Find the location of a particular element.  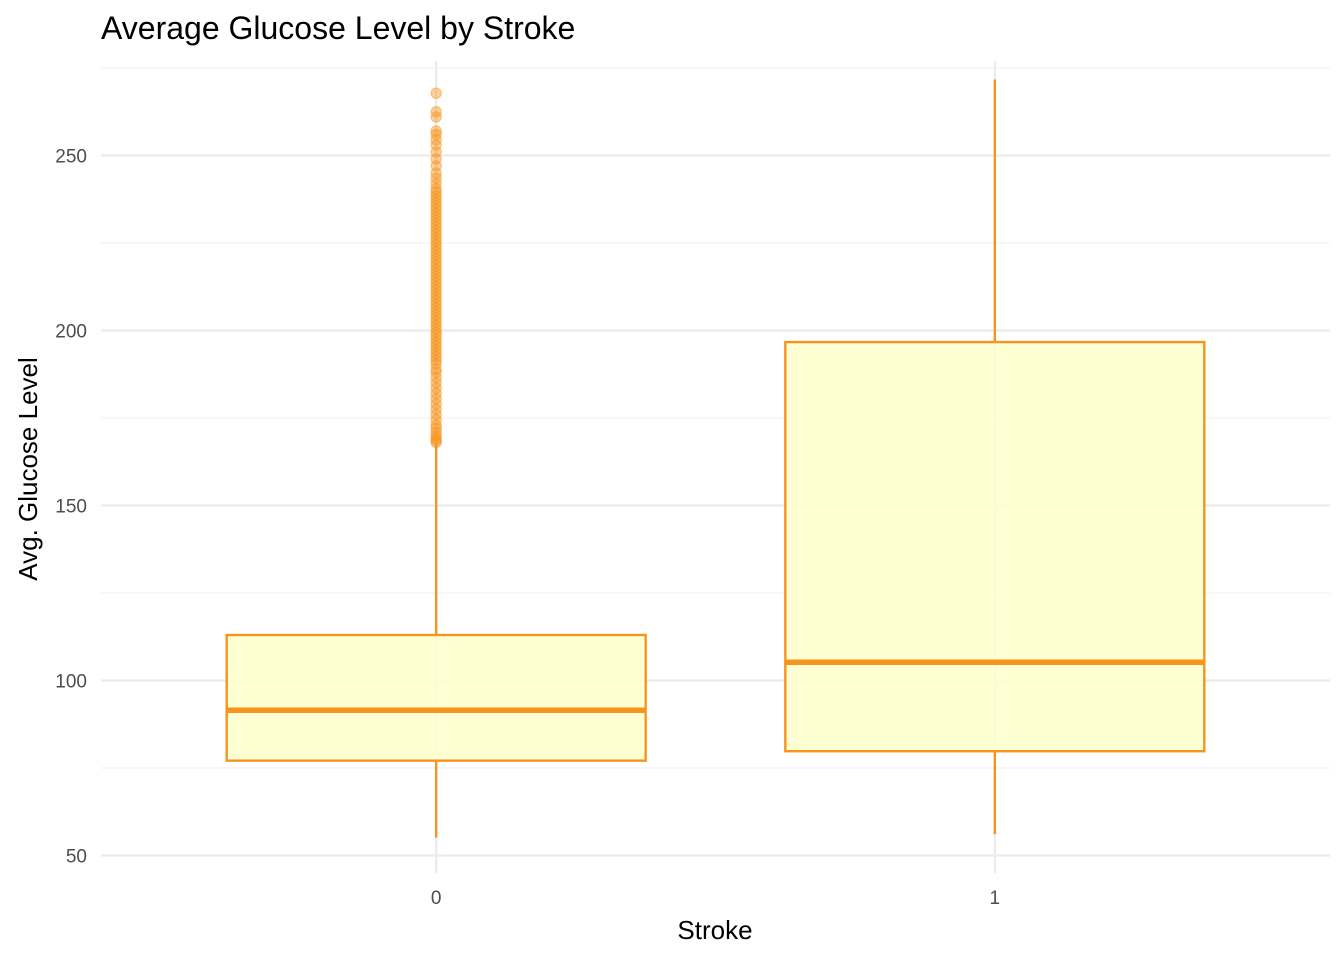

y-tick-label: 200 is located at coordinates (71, 332).